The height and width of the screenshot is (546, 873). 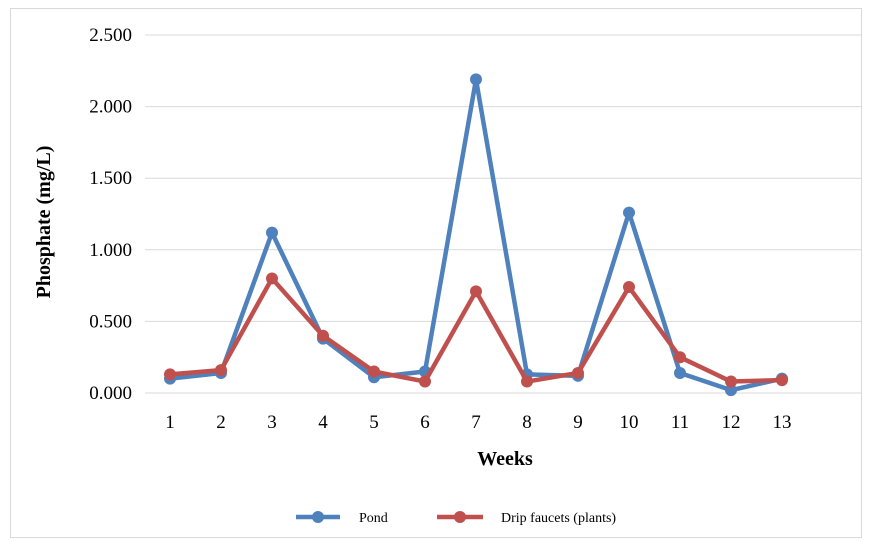 What do you see at coordinates (44, 222) in the screenshot?
I see `y-axis-title: Phosphate (mg/L)` at bounding box center [44, 222].